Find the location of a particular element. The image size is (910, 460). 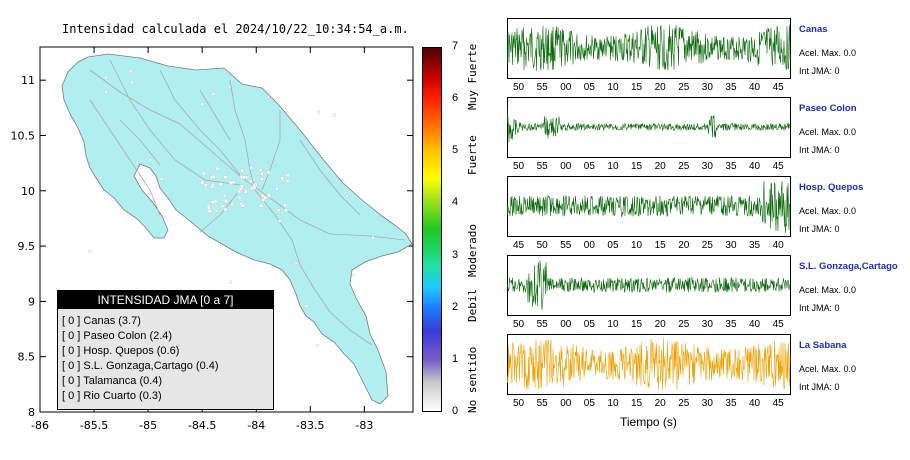

y-tick-label: 8 is located at coordinates (31, 412).